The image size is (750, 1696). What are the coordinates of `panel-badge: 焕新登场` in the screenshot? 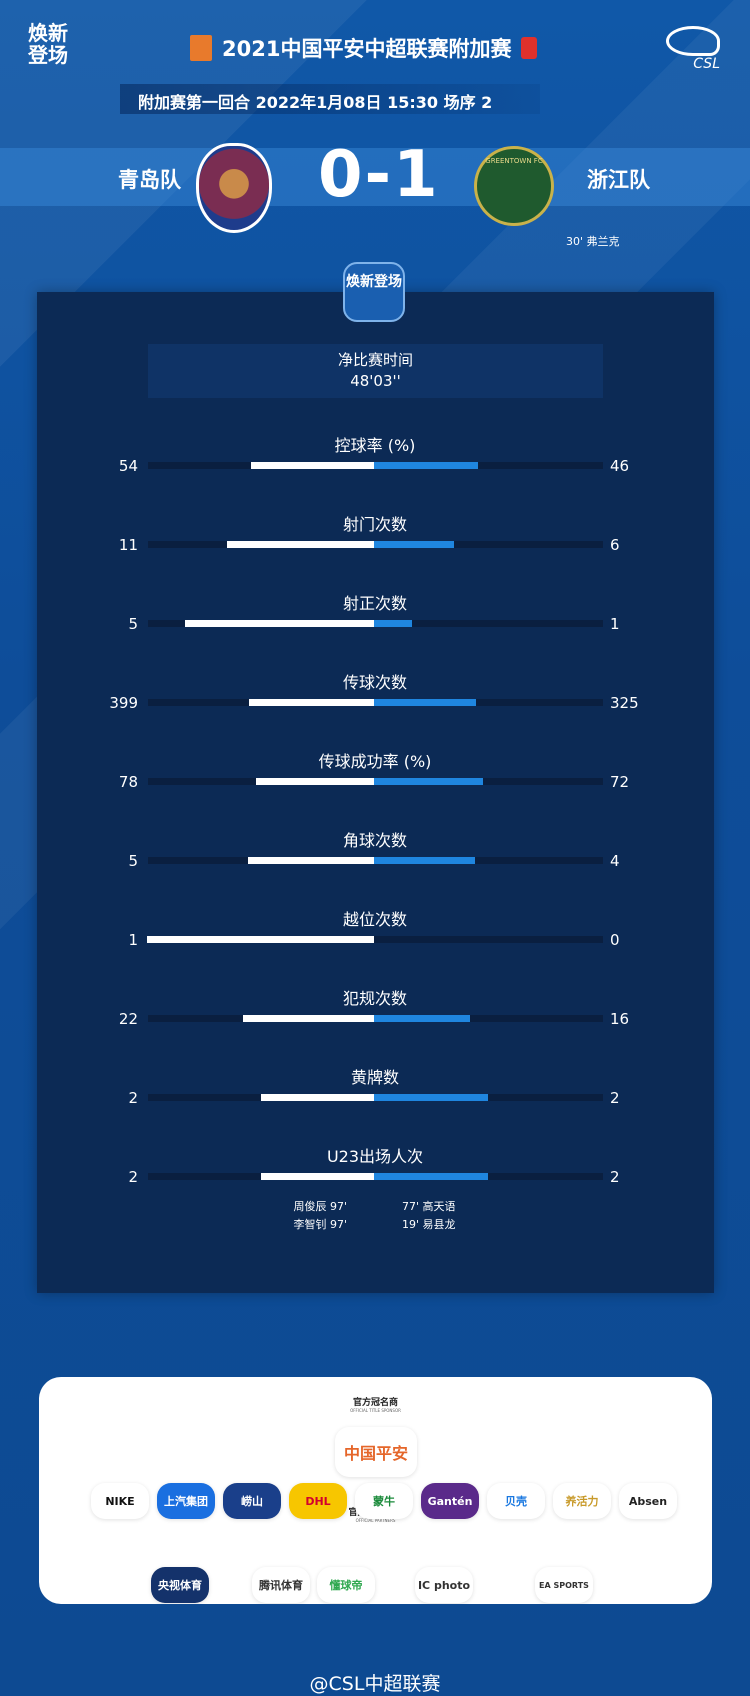 It's located at (374, 292).